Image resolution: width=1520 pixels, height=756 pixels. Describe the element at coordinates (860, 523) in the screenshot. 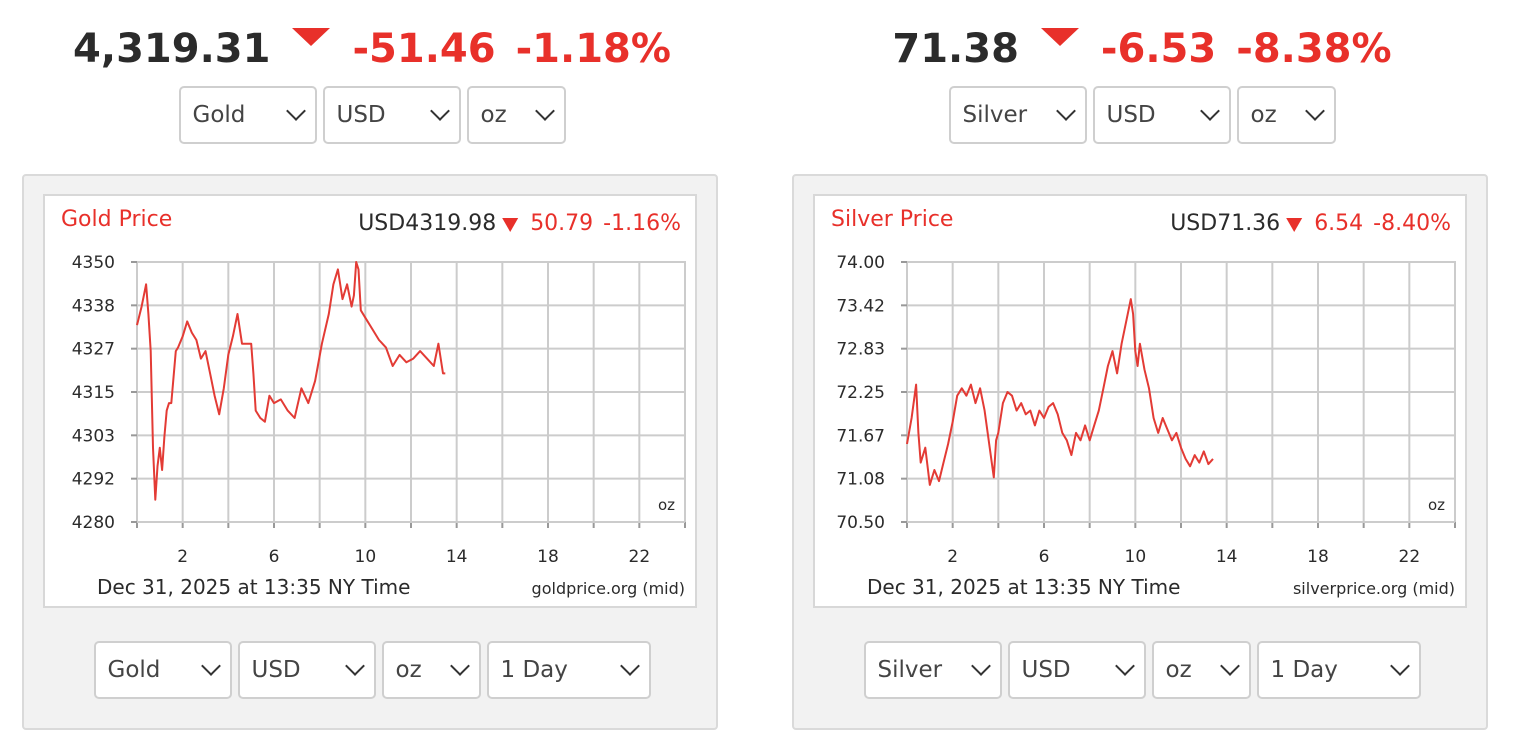

I see `y-tick-label: 70.50` at that location.